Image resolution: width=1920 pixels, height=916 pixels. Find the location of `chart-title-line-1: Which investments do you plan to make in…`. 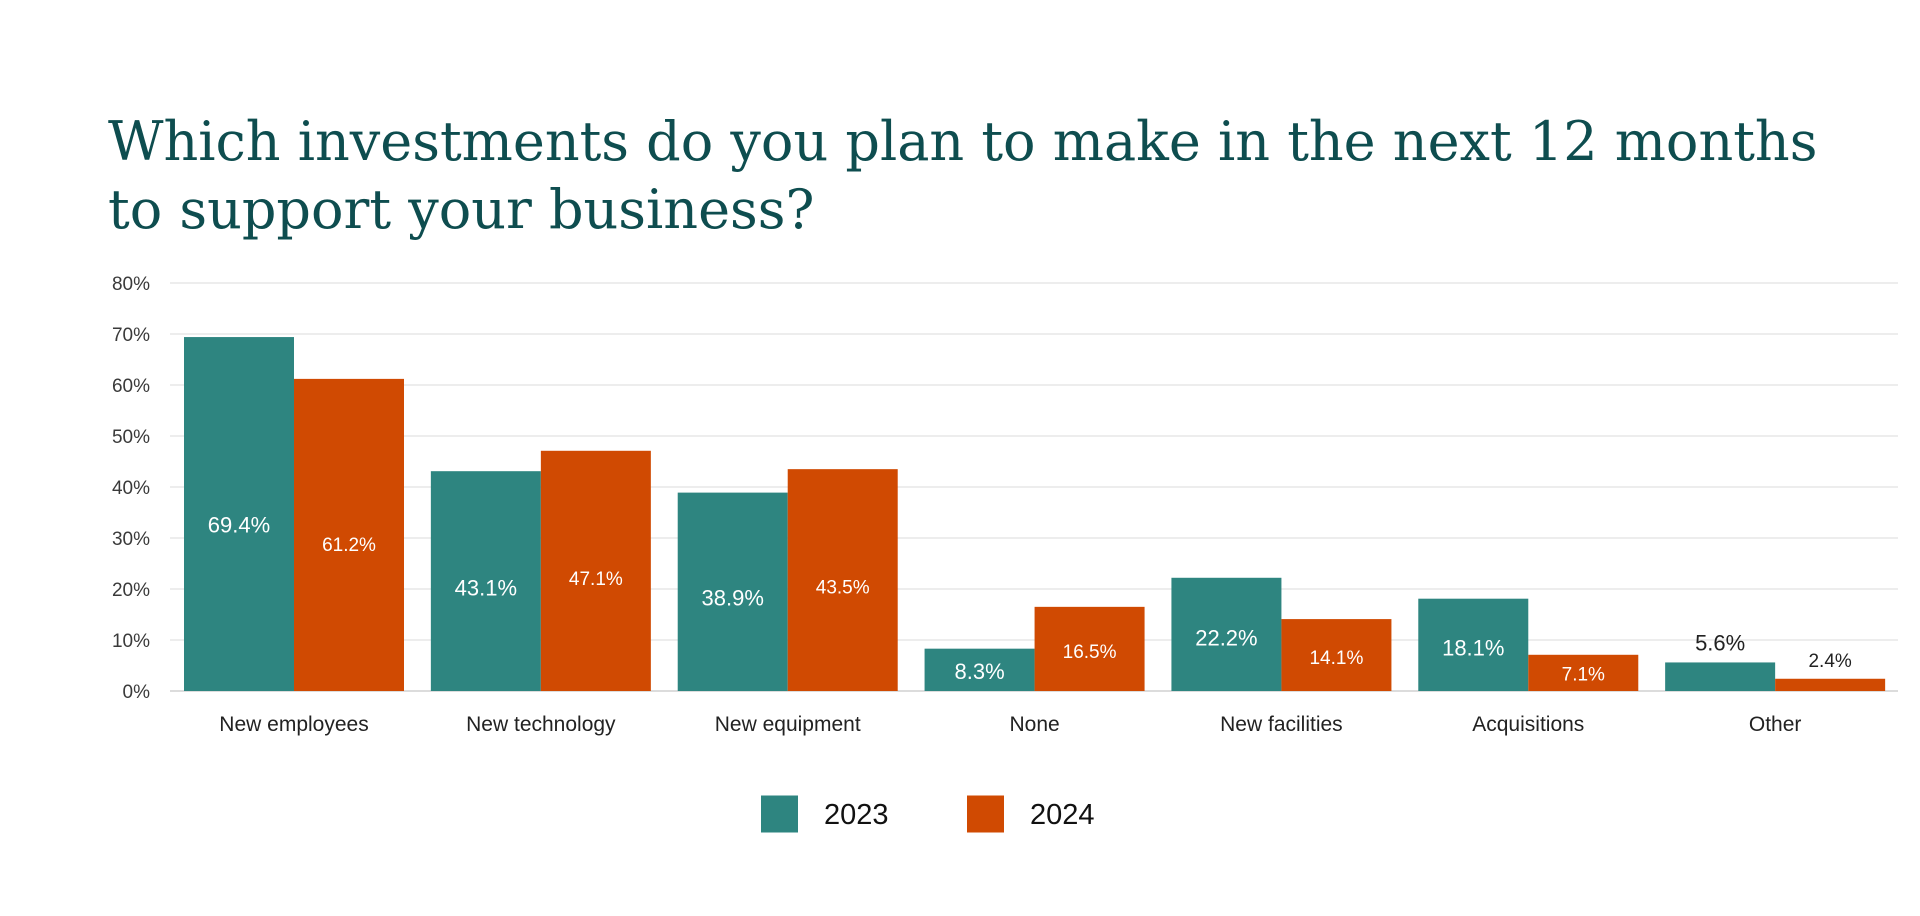

chart-title-line-1: Which investments do you plan to make in… is located at coordinates (963, 141).